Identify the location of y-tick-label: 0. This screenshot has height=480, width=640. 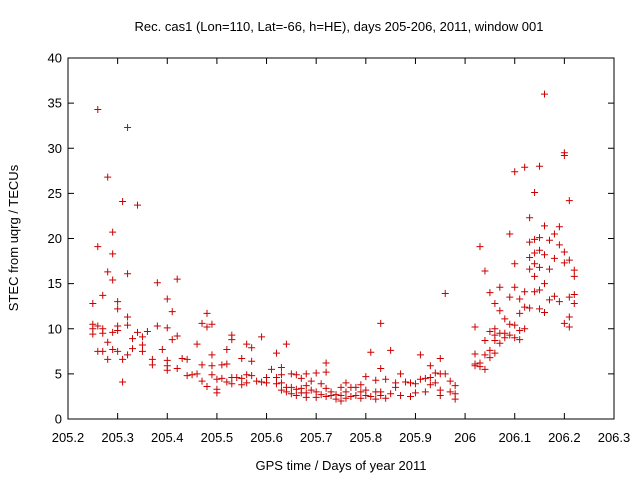
(58, 419).